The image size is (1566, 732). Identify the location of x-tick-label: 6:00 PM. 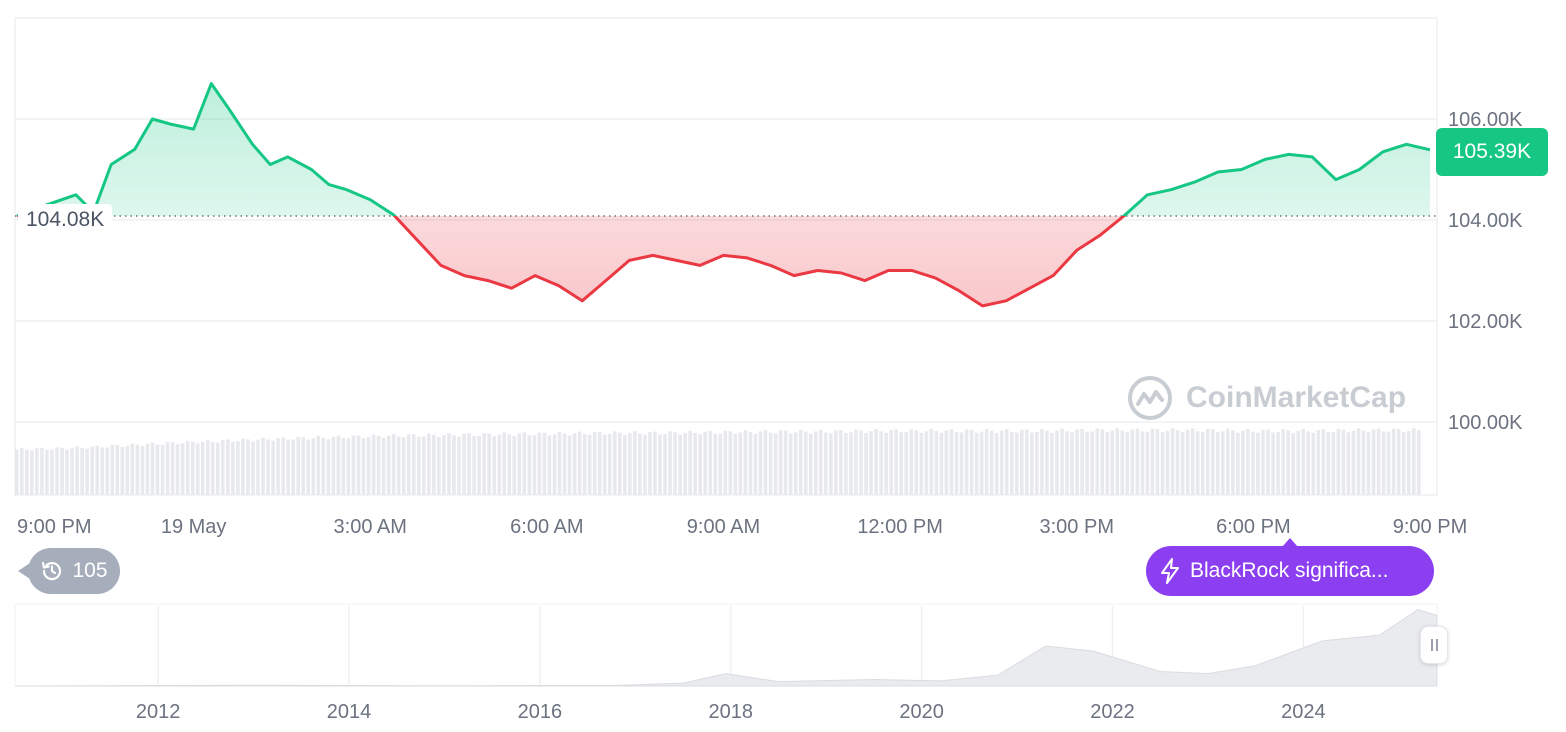
(1253, 527).